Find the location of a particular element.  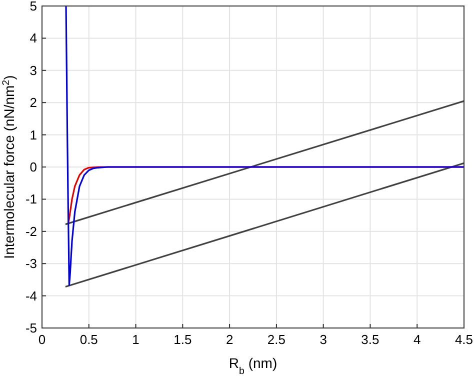

y-tick-label: 0 is located at coordinates (33, 167).